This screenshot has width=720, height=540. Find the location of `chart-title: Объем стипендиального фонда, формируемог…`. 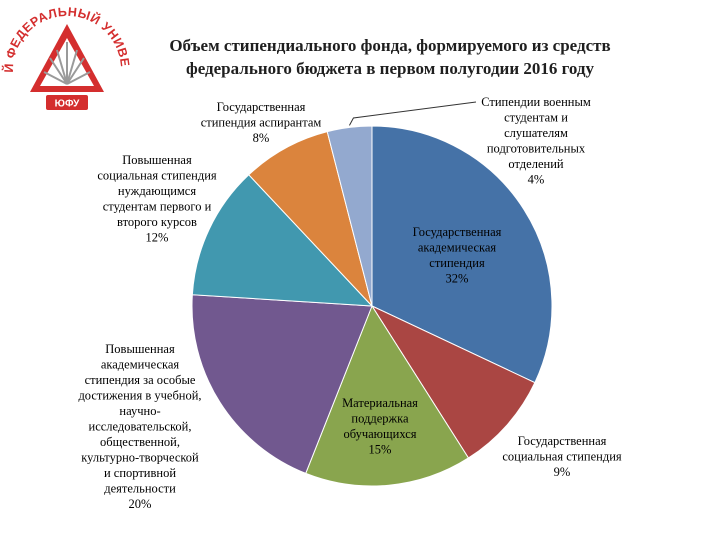

chart-title: Объем стипендиального фонда, формируемог… is located at coordinates (390, 57).